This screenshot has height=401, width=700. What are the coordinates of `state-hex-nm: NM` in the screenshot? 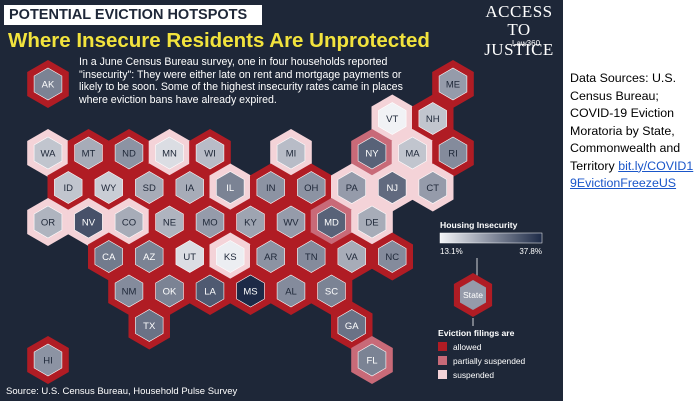 It's located at (129, 291).